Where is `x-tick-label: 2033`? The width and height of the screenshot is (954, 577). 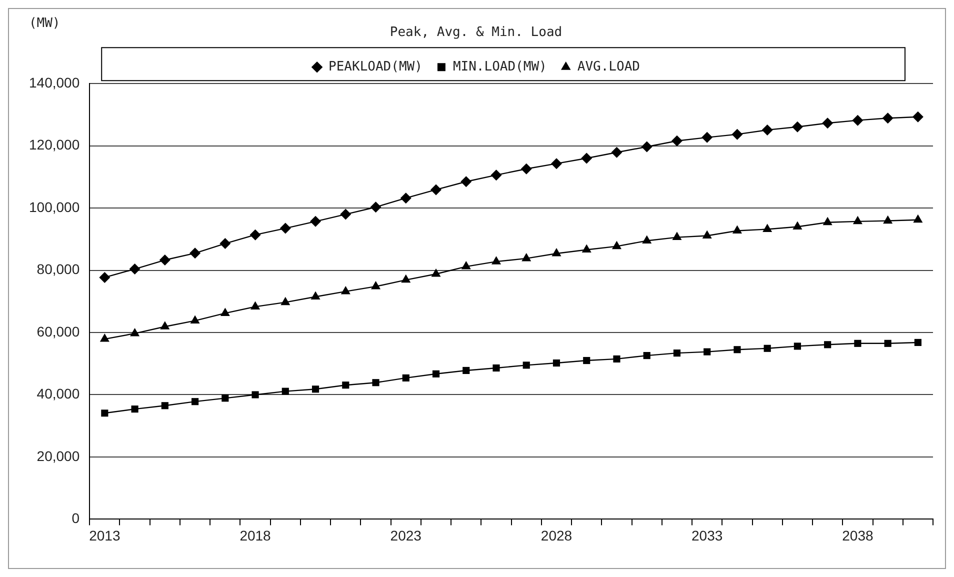 x-tick-label: 2033 is located at coordinates (707, 535).